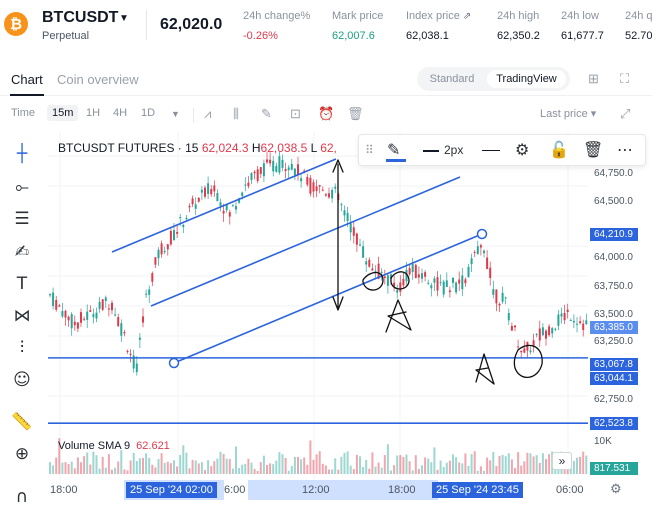 The width and height of the screenshot is (652, 512). What do you see at coordinates (22, 187) in the screenshot?
I see `trend-line-icon: ⟜` at bounding box center [22, 187].